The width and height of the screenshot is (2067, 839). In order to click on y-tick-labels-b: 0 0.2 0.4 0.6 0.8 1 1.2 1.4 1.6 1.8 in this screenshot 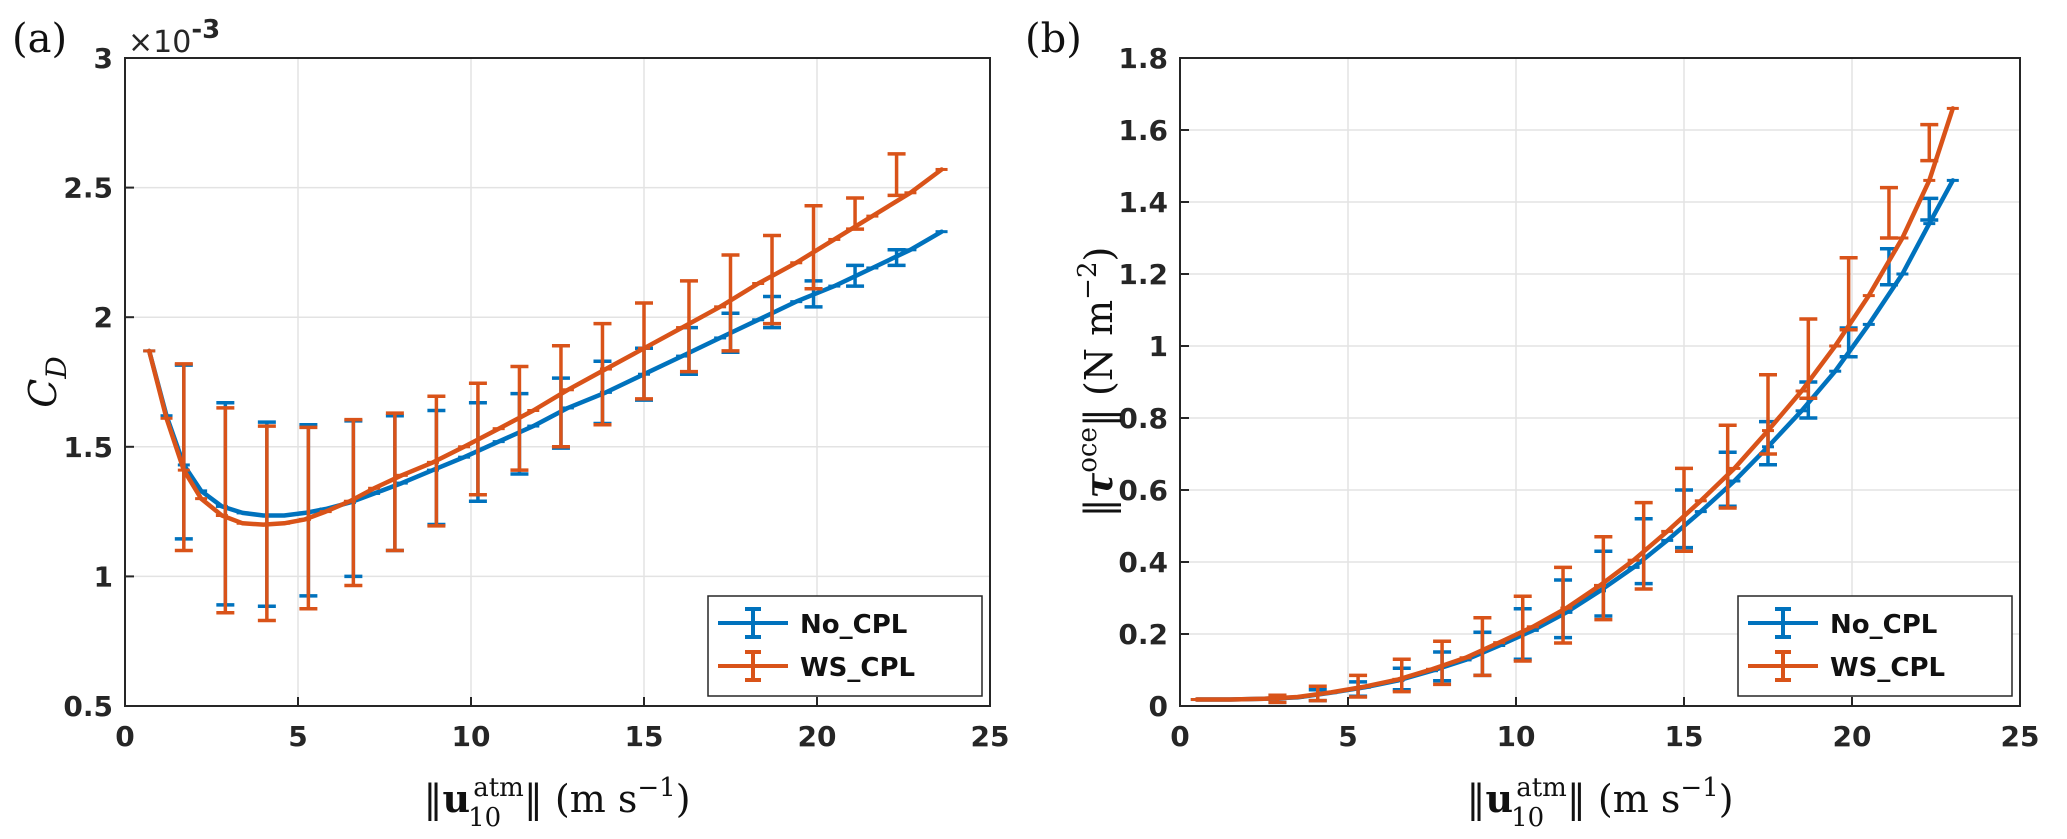, I will do `click(1143, 382)`.